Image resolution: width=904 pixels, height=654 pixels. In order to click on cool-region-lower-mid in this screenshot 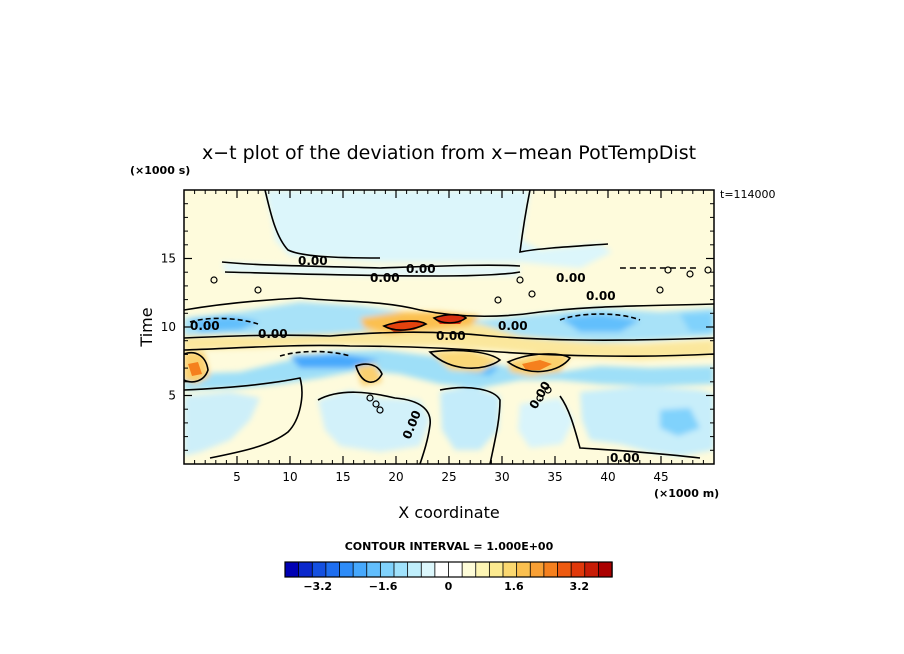, I will do `click(374, 421)`.